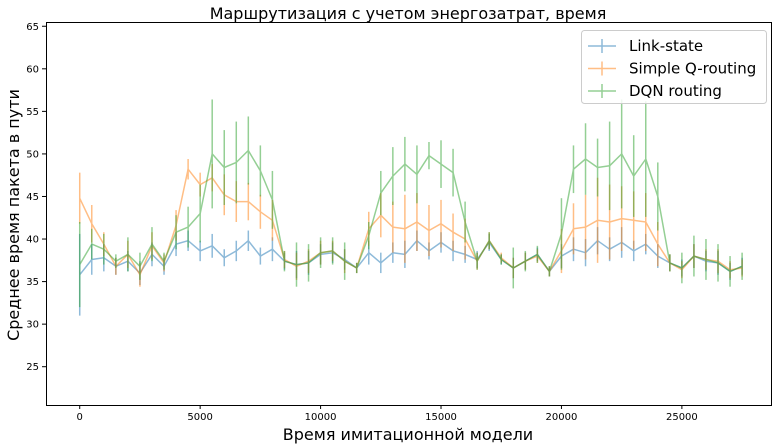  Describe the element at coordinates (199, 417) in the screenshot. I see `x-tick-label: 5000` at that location.